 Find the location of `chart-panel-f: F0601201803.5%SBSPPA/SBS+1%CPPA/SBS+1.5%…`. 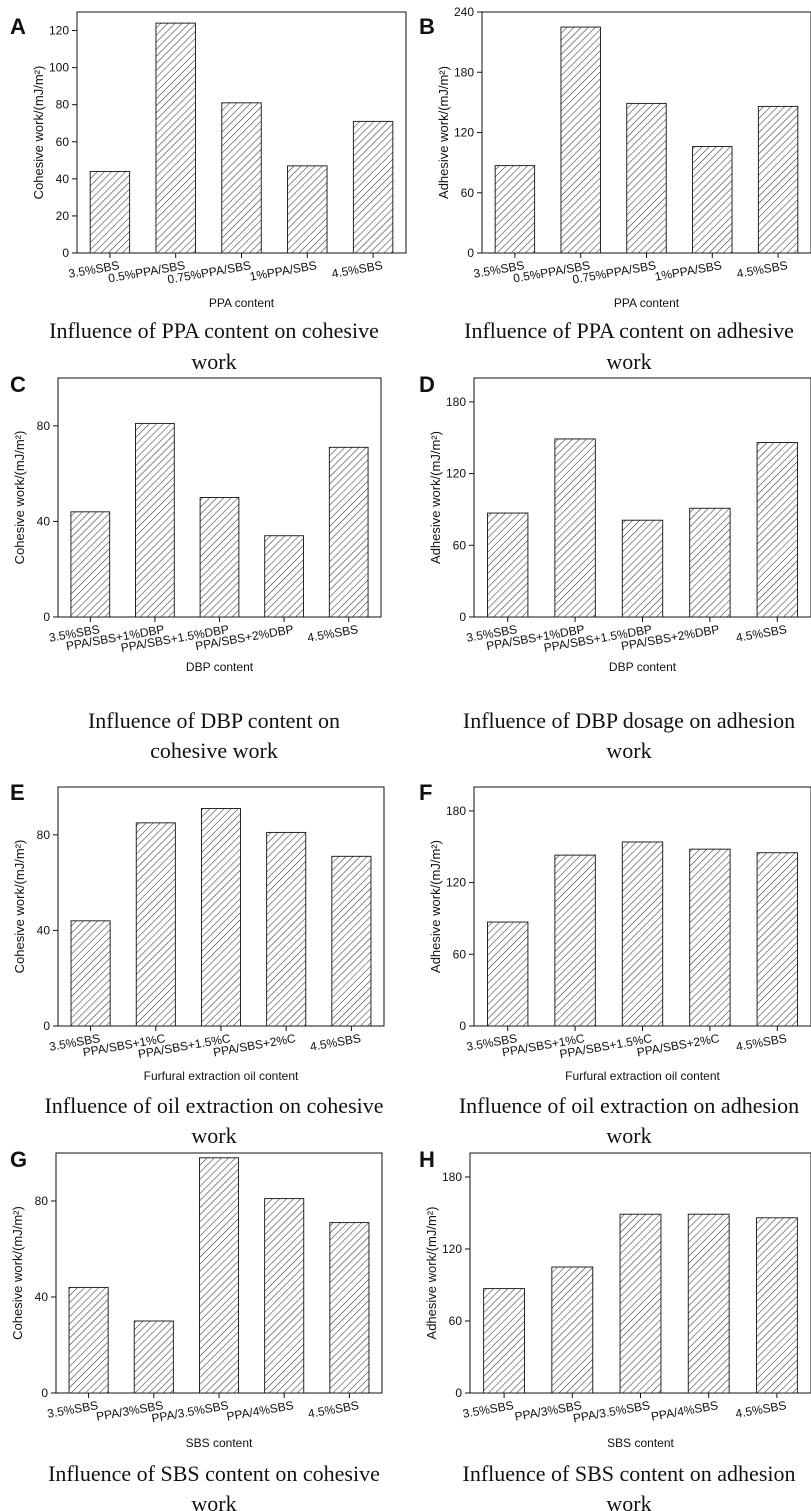

chart-panel-f: F0601201803.5%SBSPPA/SBS+1%CPPA/SBS+1.5%… is located at coordinates (615, 964).